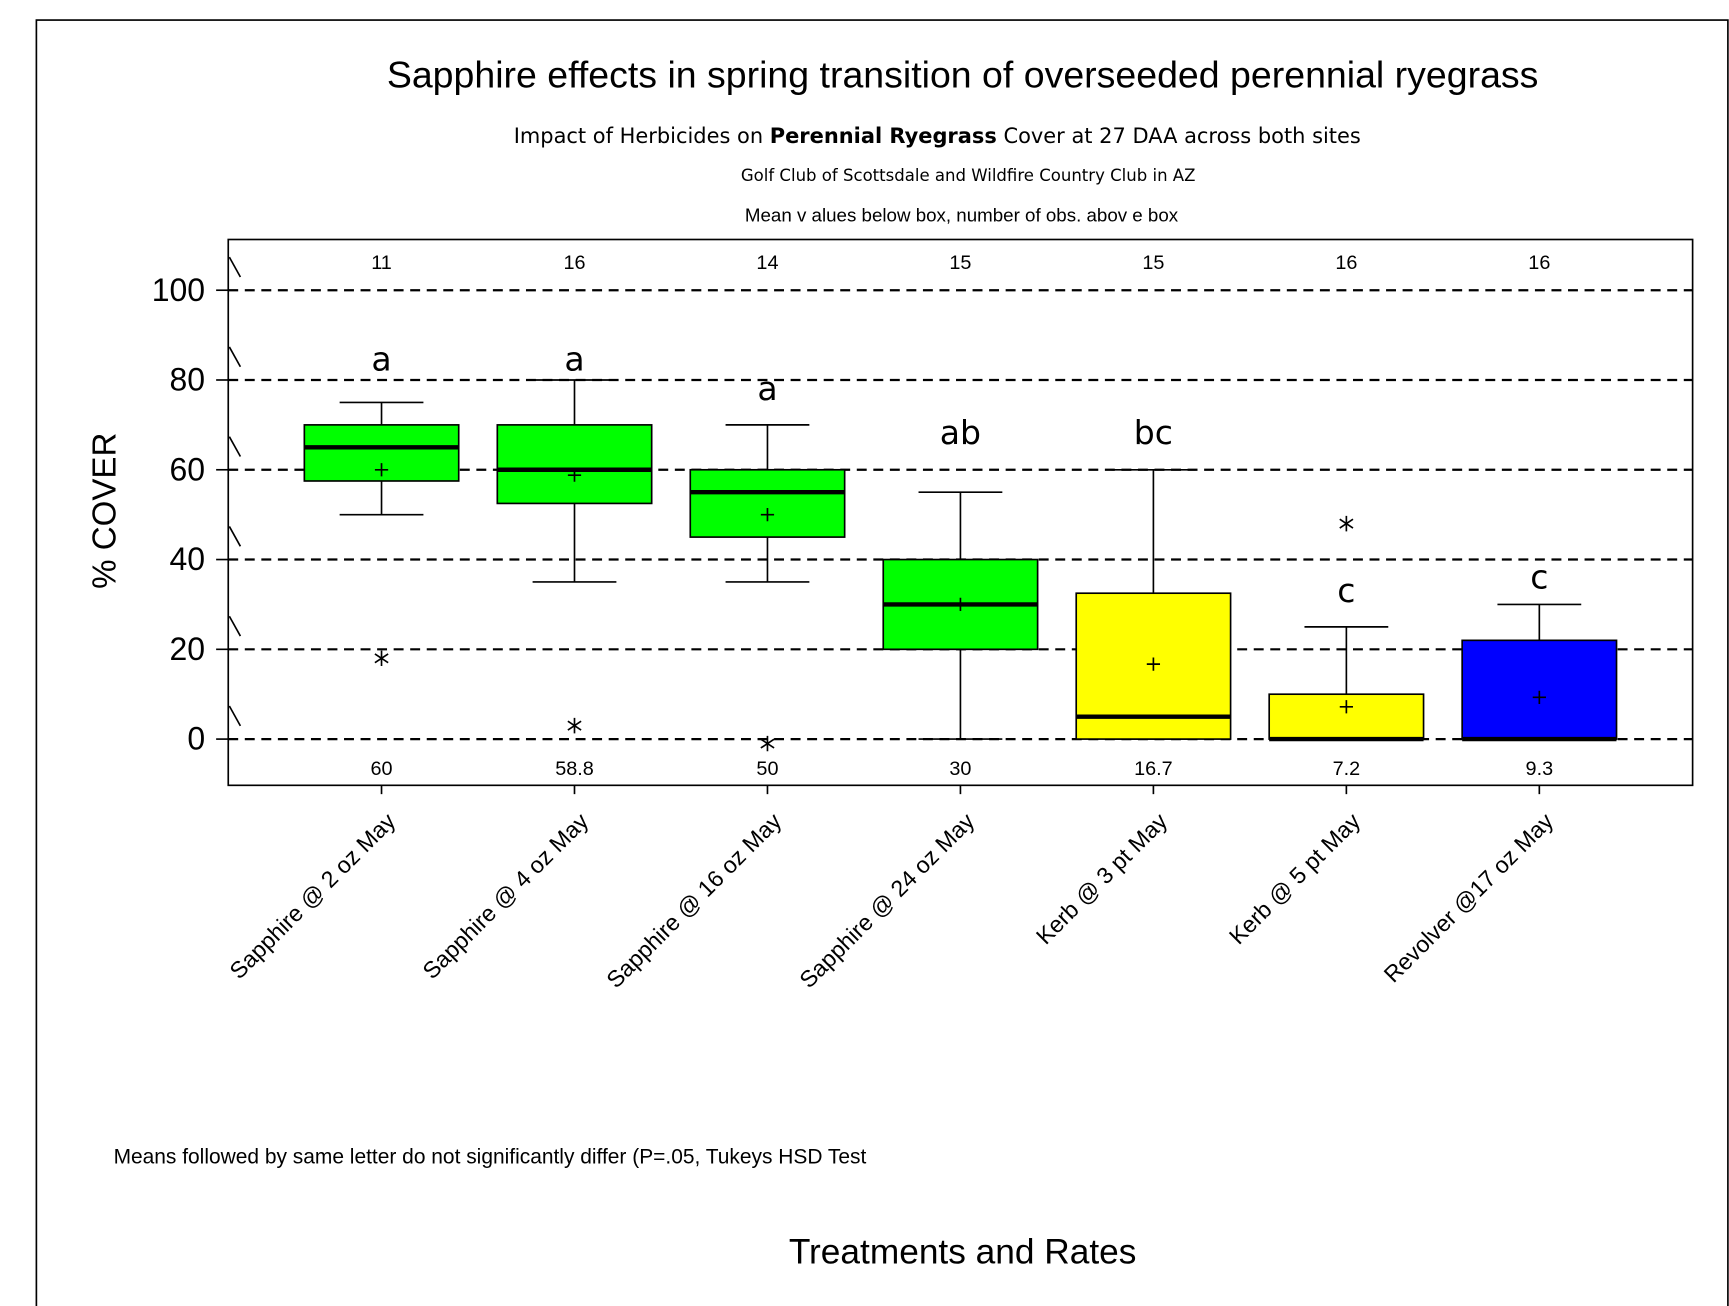  I want to click on obs-count: 14, so click(767, 263).